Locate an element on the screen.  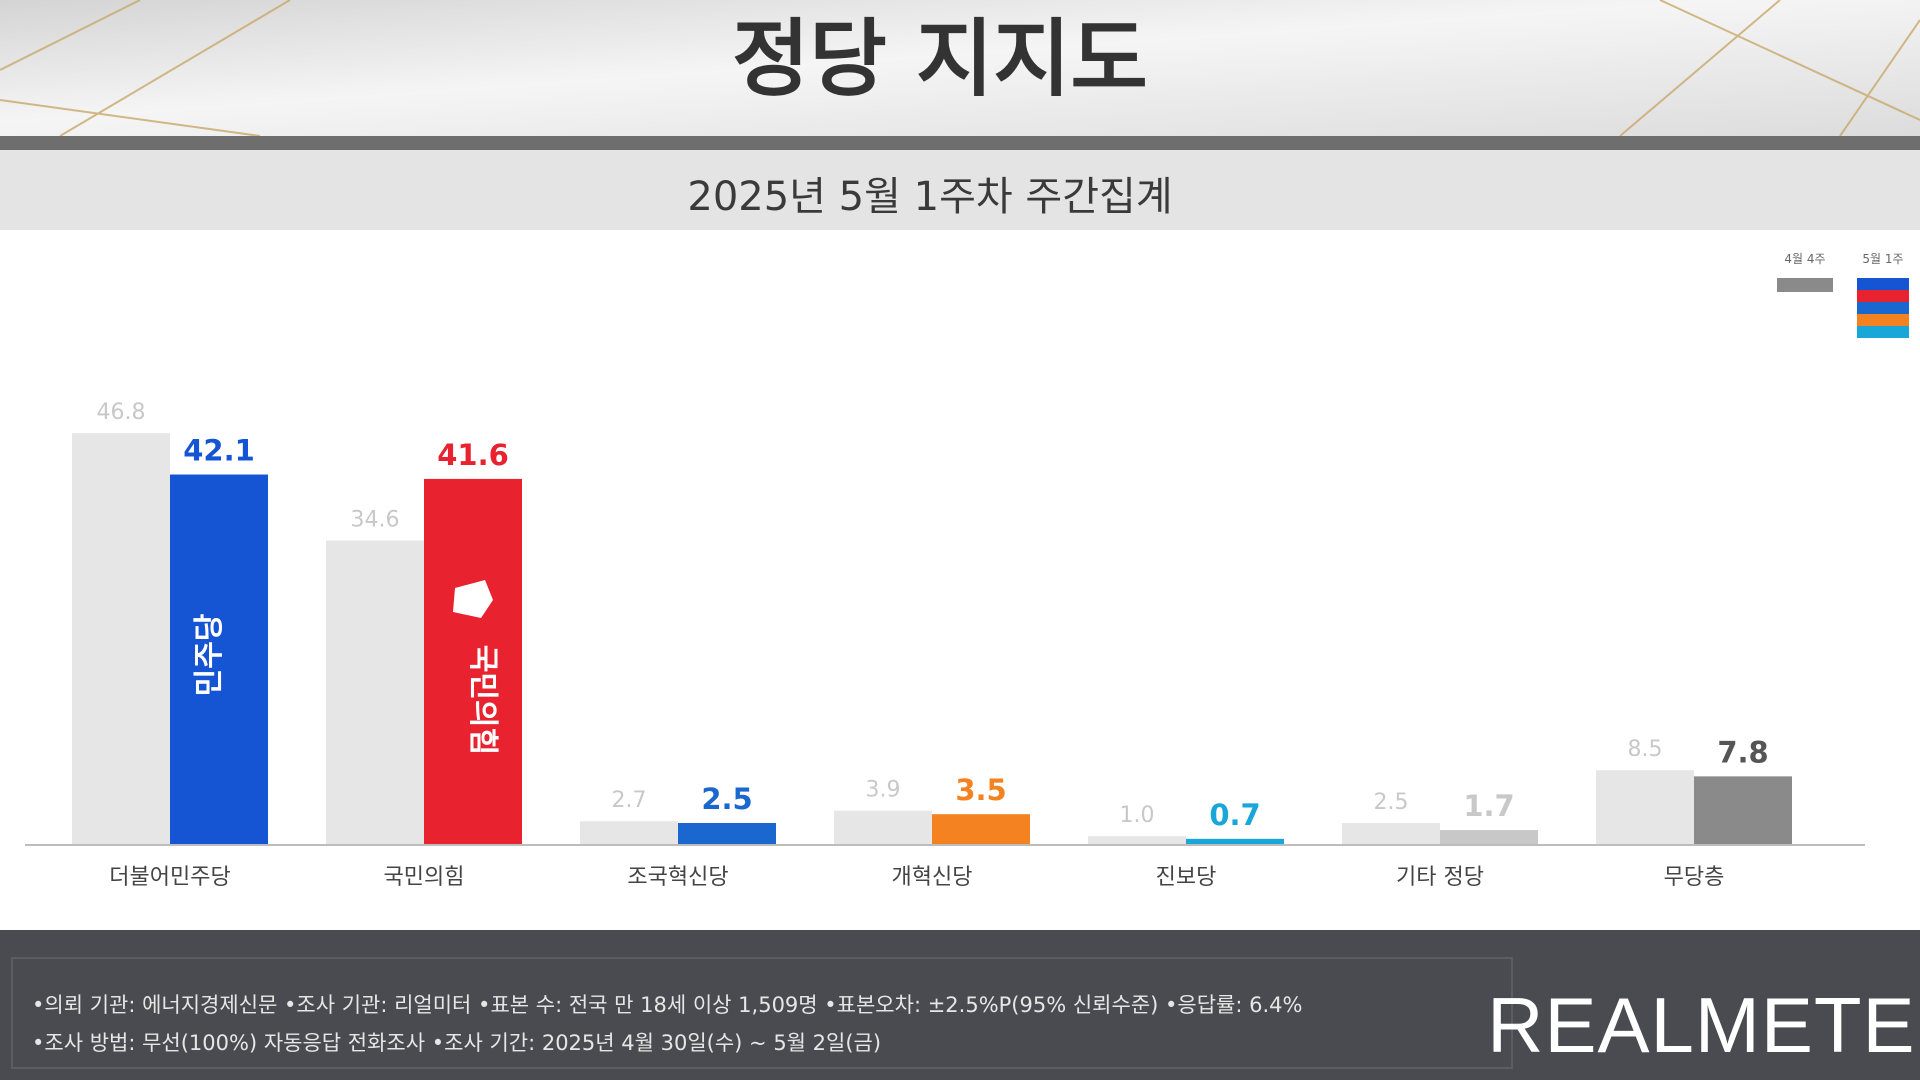
footer-background is located at coordinates (960, 1005).